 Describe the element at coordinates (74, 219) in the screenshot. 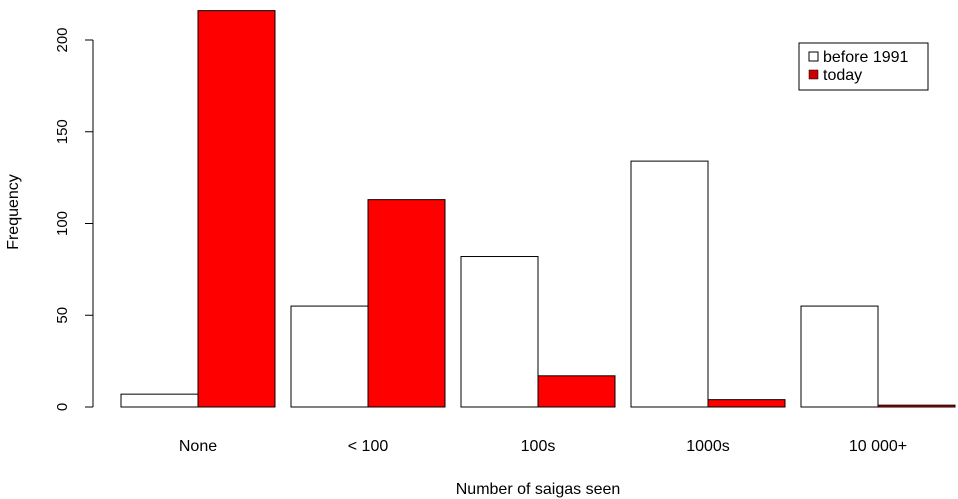

I see `y-axis: 0 50 100 150 200` at that location.